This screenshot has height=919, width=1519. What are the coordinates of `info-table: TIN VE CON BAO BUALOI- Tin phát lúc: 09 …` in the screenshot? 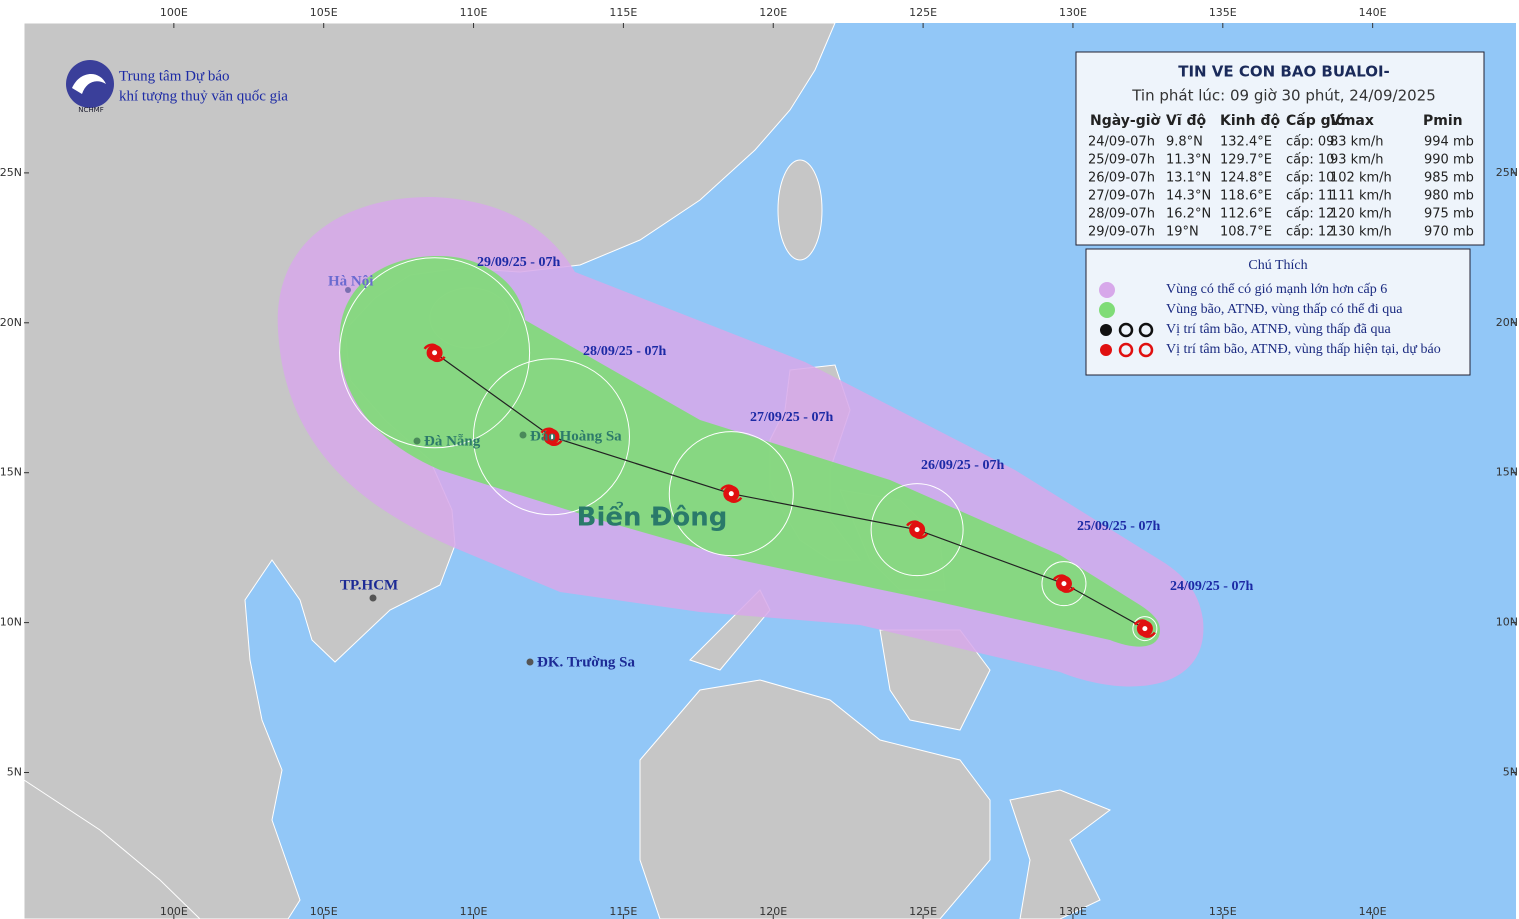 It's located at (1280, 148).